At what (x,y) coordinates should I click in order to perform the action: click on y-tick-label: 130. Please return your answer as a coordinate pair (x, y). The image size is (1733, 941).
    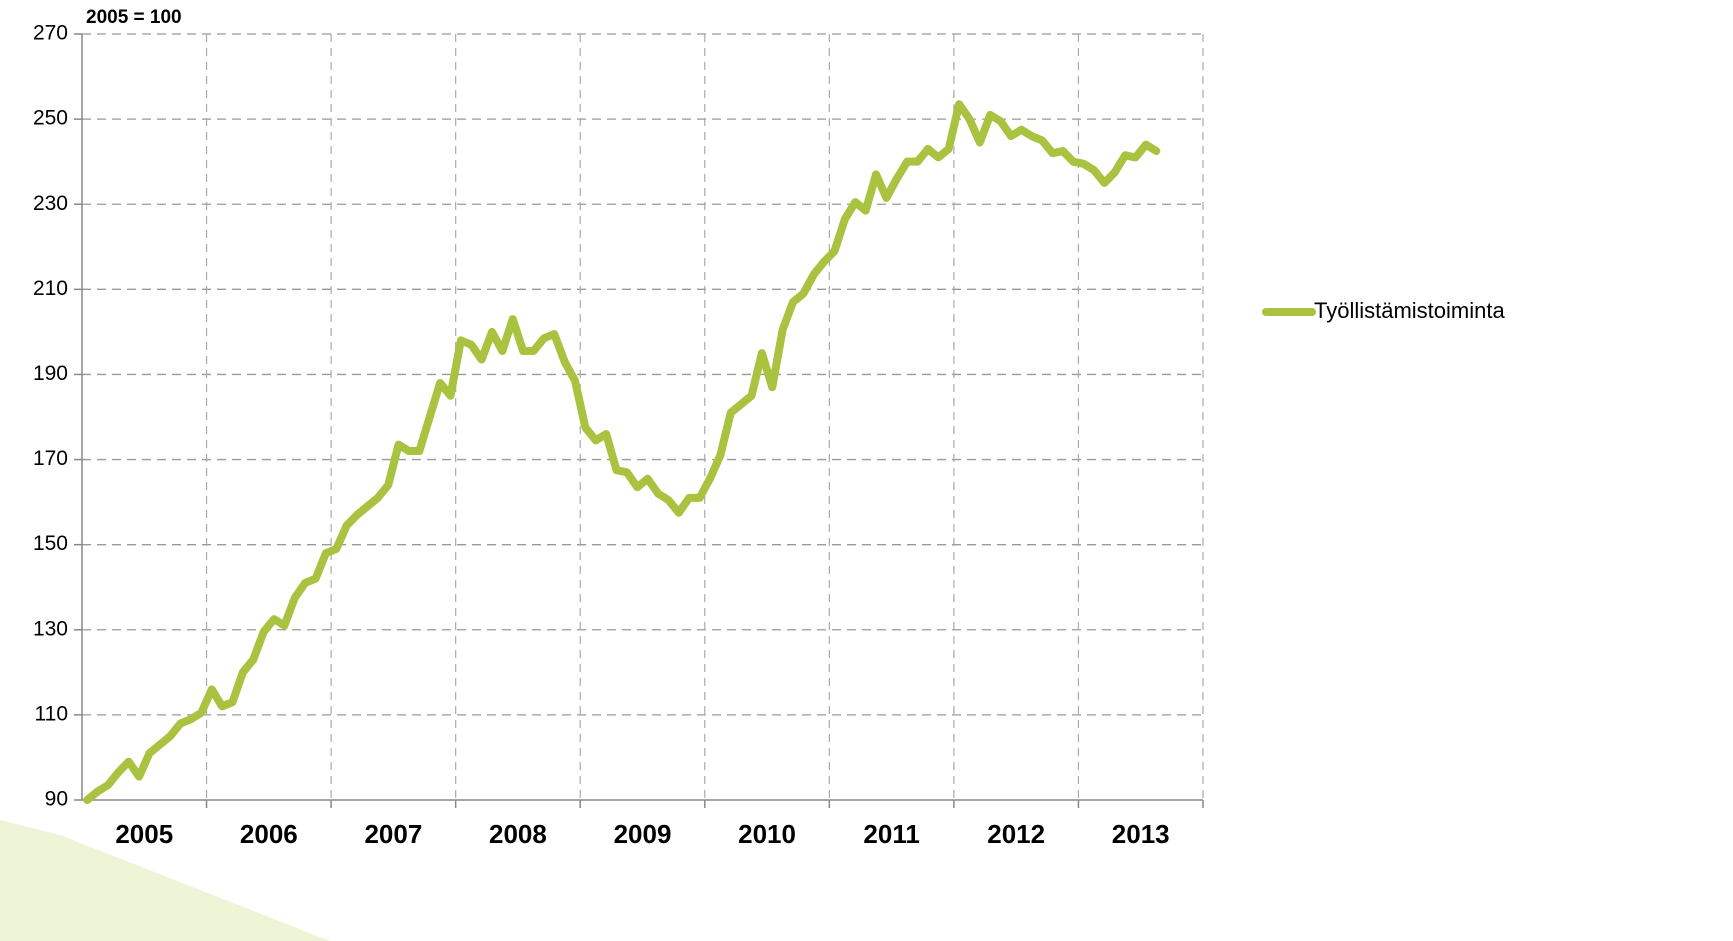
    Looking at the image, I should click on (50, 628).